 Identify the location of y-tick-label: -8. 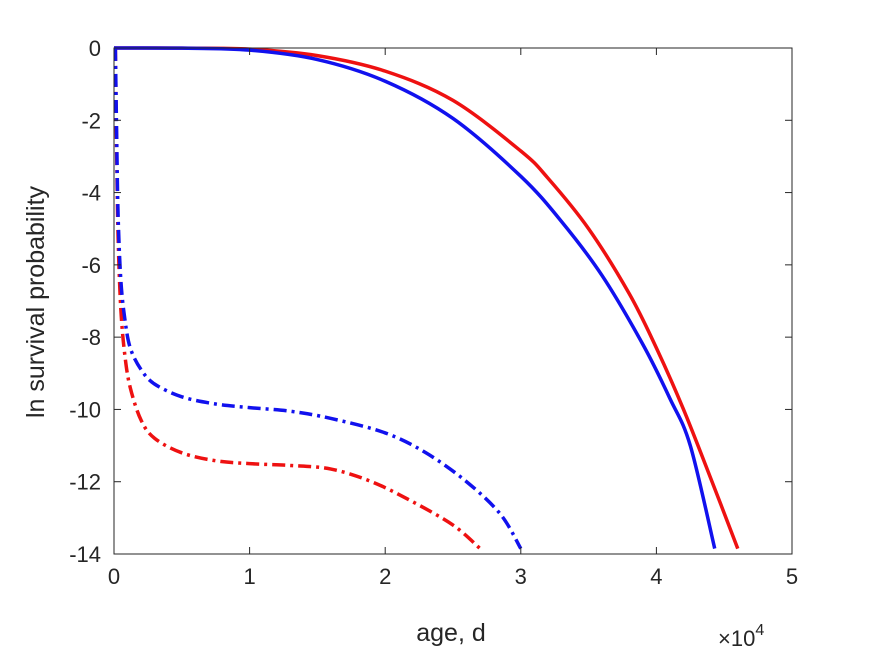
(91, 337).